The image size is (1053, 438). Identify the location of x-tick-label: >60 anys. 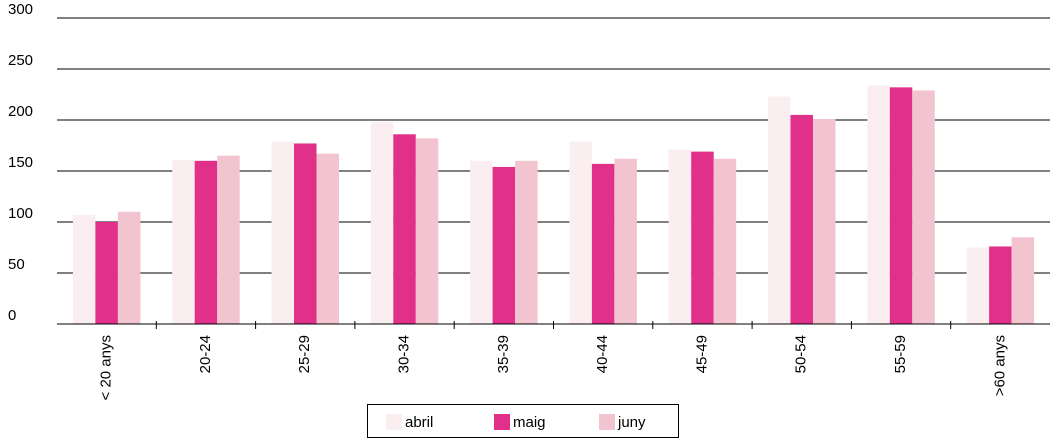
(999, 365).